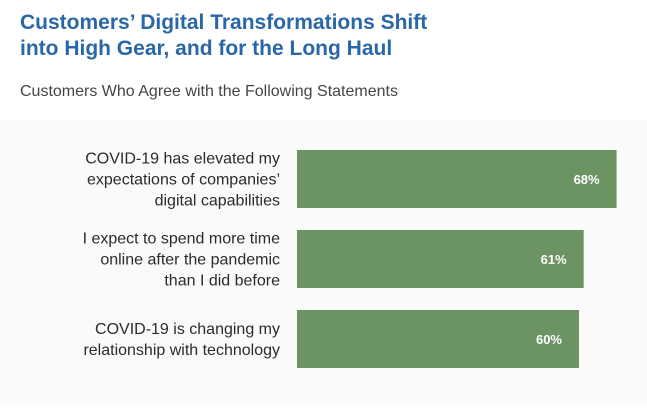 This screenshot has height=417, width=647. What do you see at coordinates (187, 329) in the screenshot?
I see `category-label-3-line-1: COVID-19 is changing my` at bounding box center [187, 329].